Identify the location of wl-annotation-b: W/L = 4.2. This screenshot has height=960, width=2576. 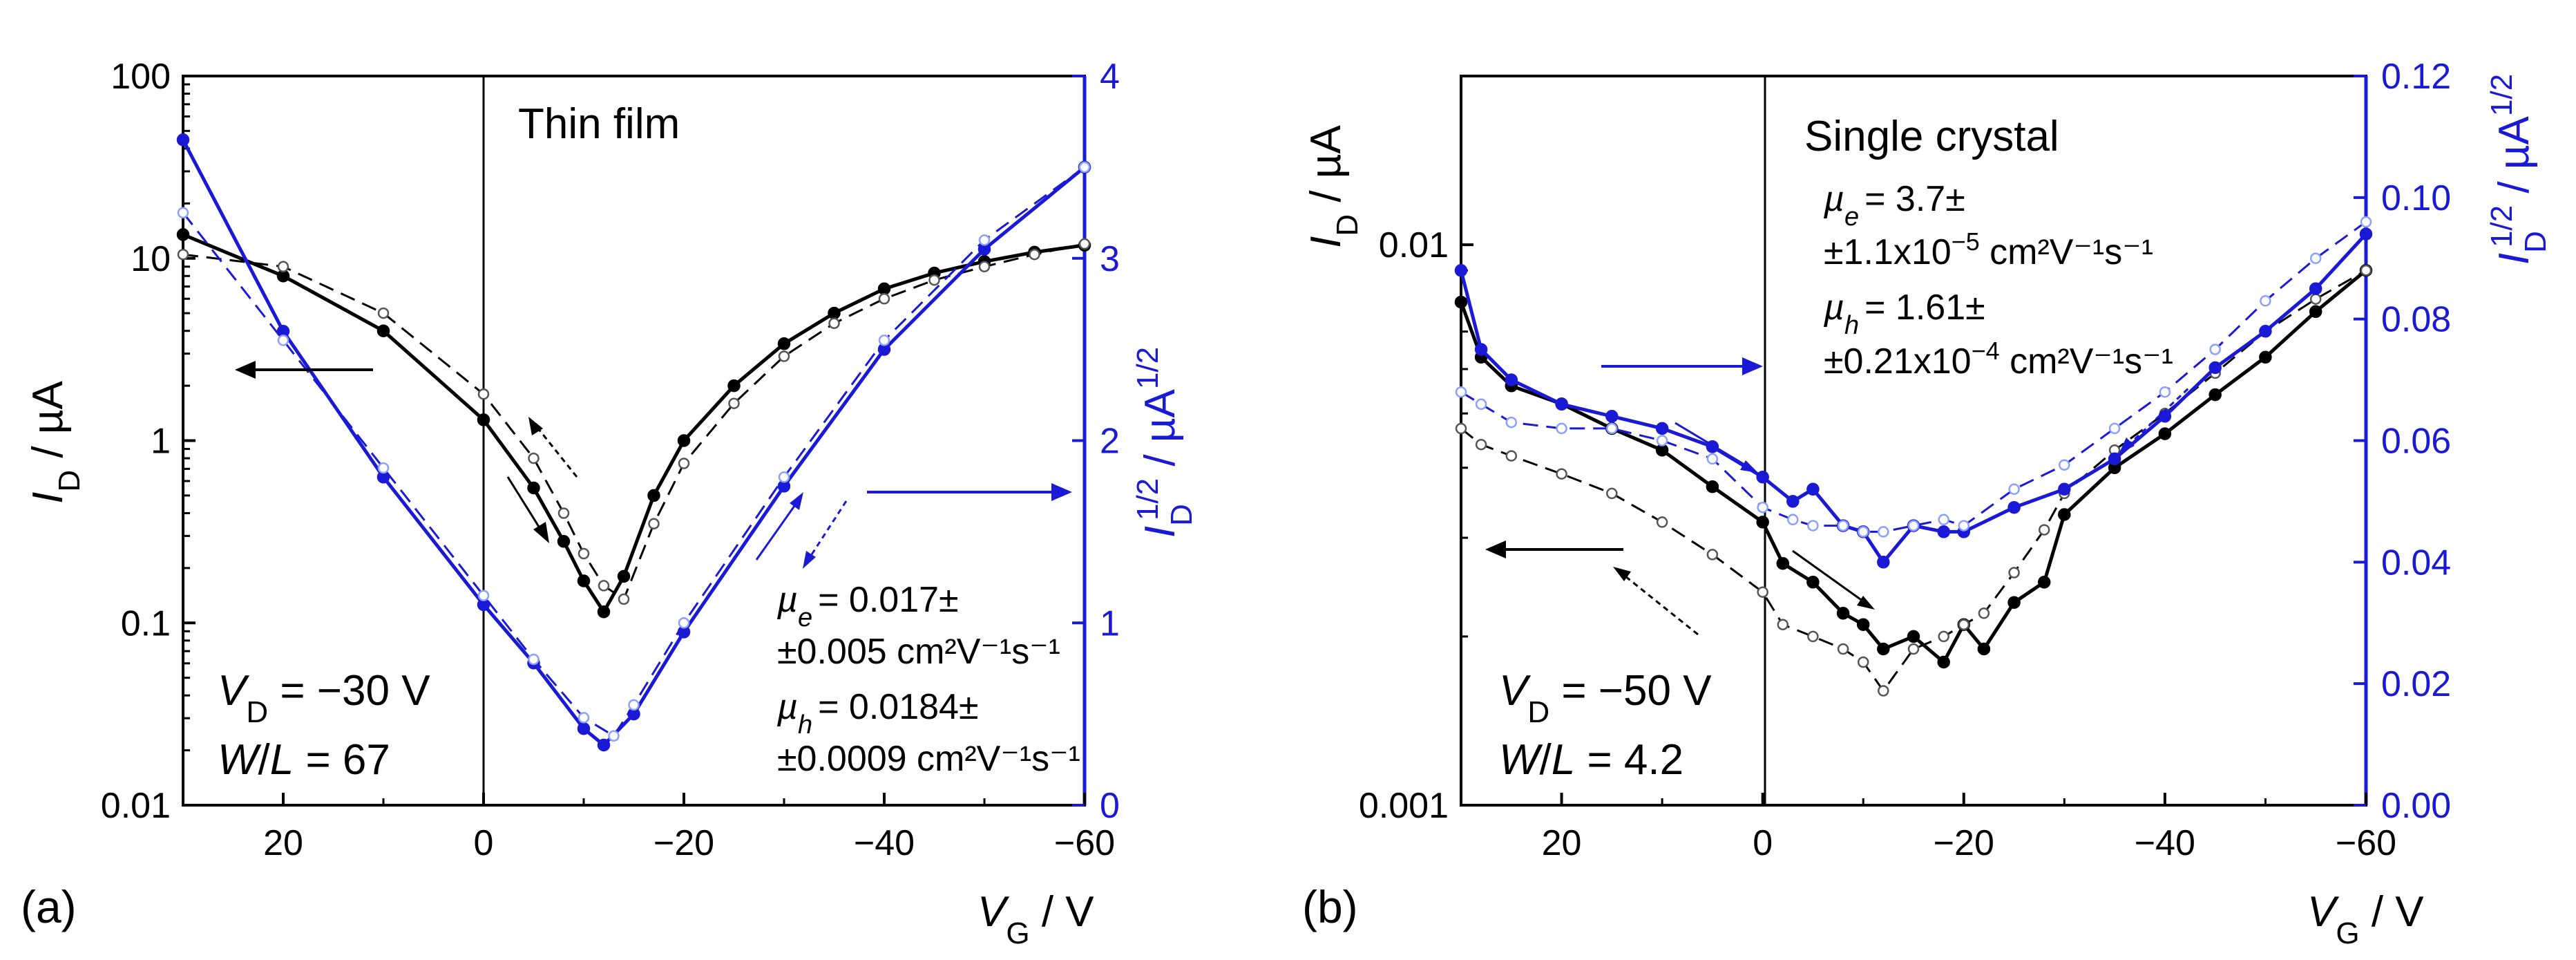
(1591, 760).